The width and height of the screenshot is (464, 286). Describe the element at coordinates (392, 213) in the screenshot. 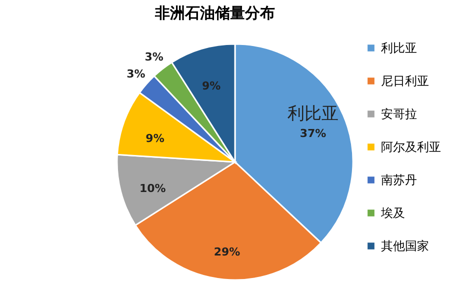

I see `legend-label: 埃及` at that location.